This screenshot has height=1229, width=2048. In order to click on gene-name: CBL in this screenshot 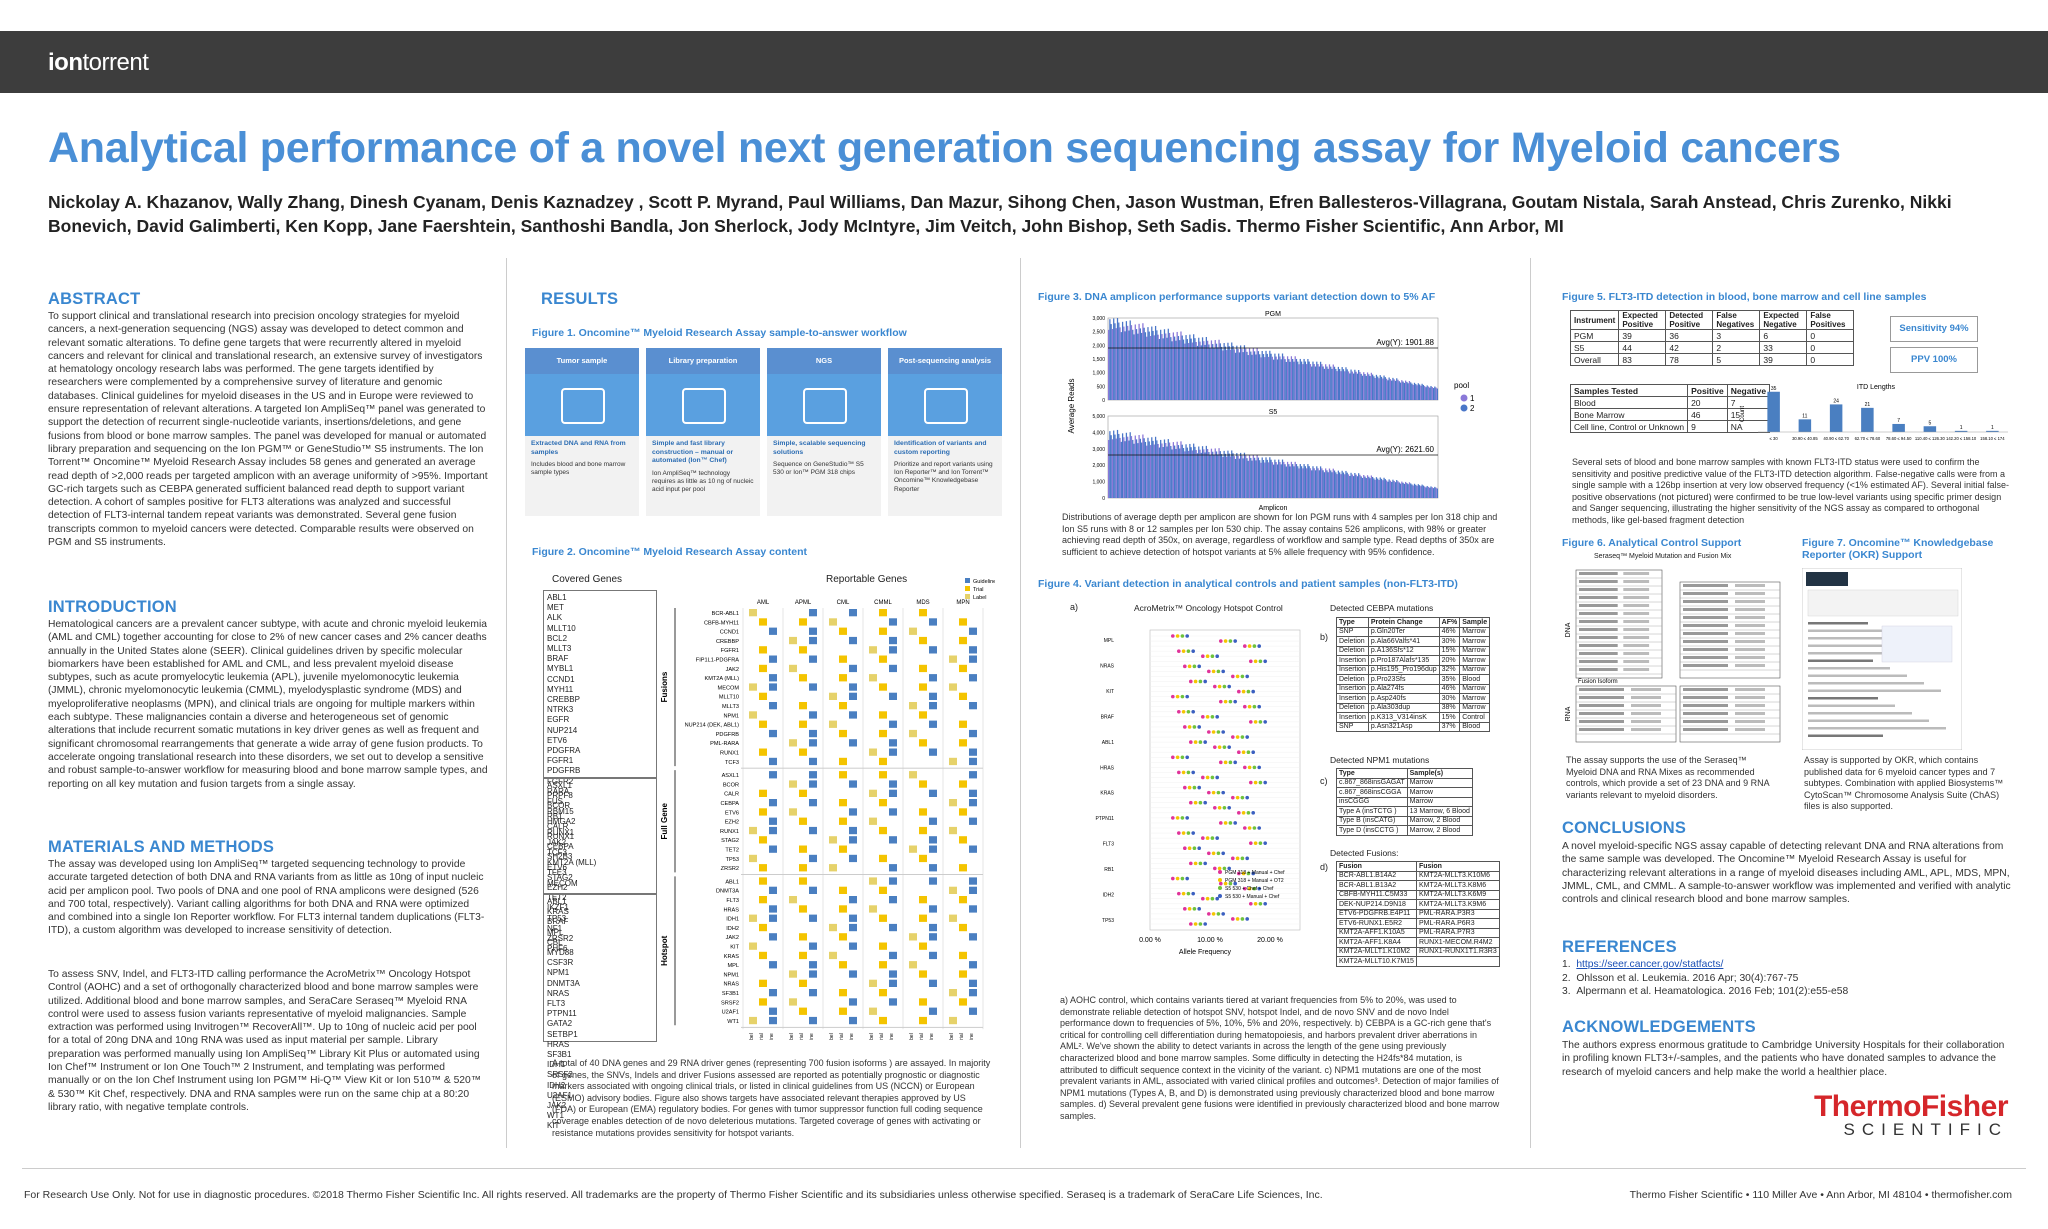, I will do `click(555, 942)`.